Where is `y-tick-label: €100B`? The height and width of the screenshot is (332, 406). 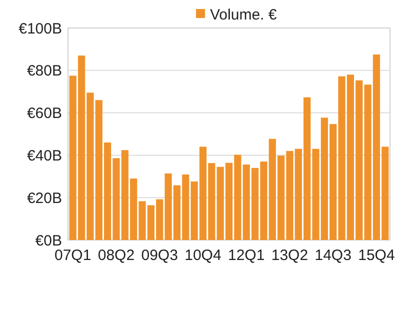
y-tick-label: €100B is located at coordinates (40, 29).